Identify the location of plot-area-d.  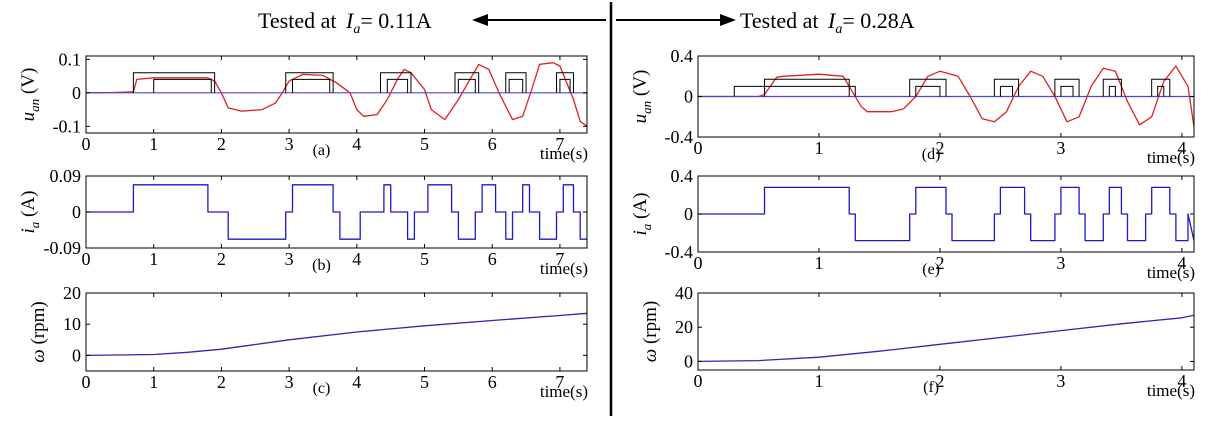
(946, 96).